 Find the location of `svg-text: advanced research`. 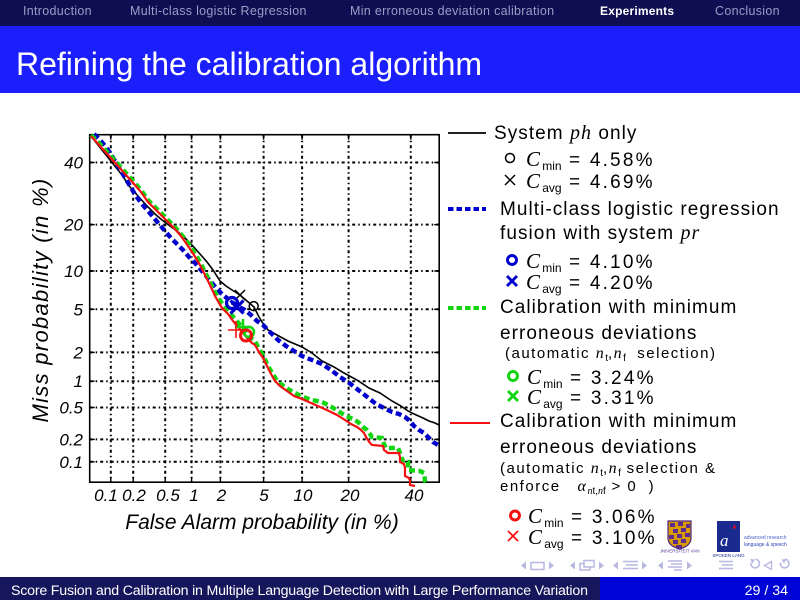

svg-text: advanced research is located at coordinates (765, 538).